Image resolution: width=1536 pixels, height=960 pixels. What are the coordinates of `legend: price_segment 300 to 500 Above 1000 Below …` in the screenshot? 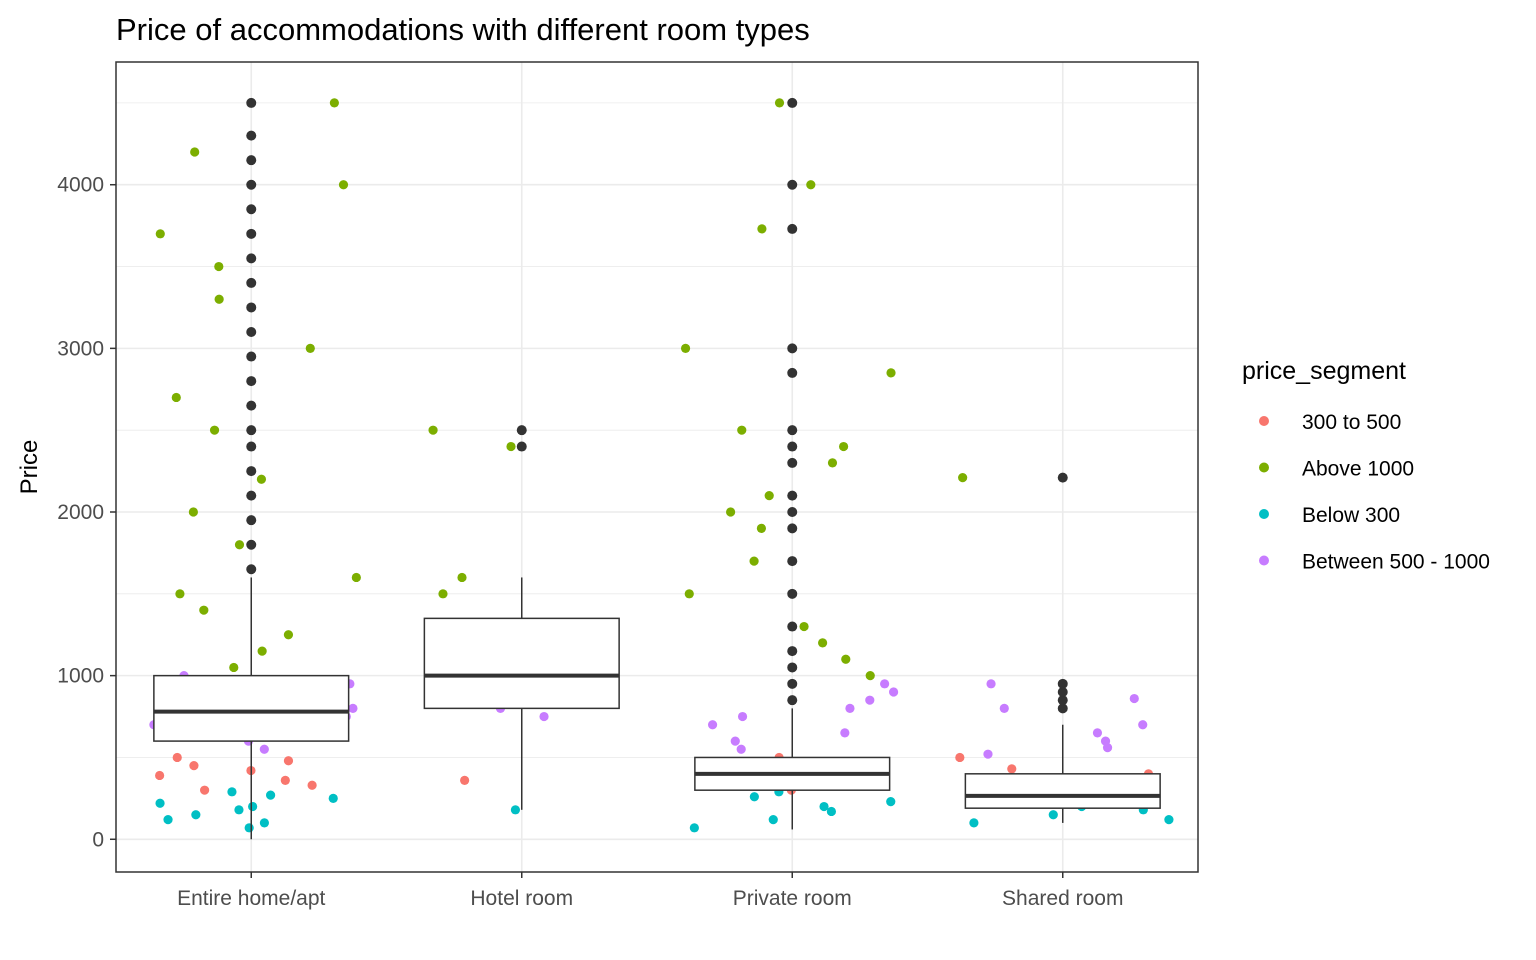 It's located at (1366, 465).